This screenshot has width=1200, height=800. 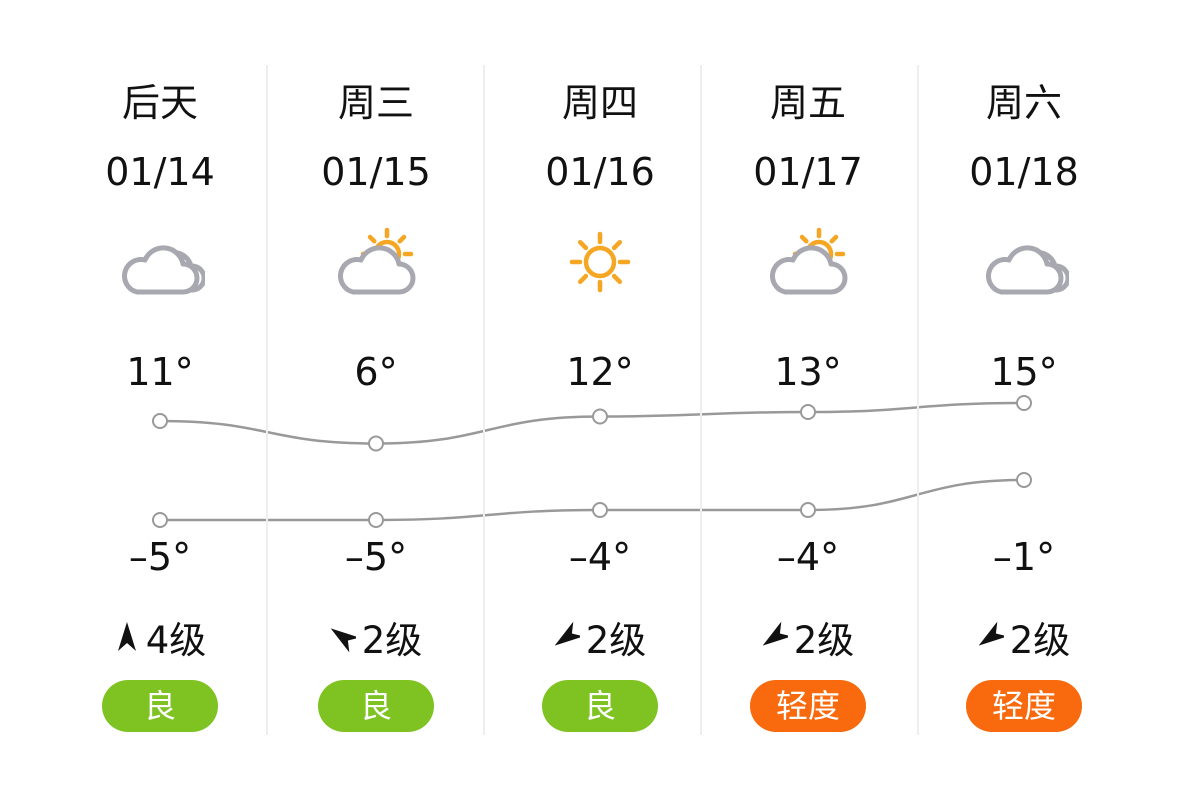 I want to click on day-label: 周四, so click(x=599, y=103).